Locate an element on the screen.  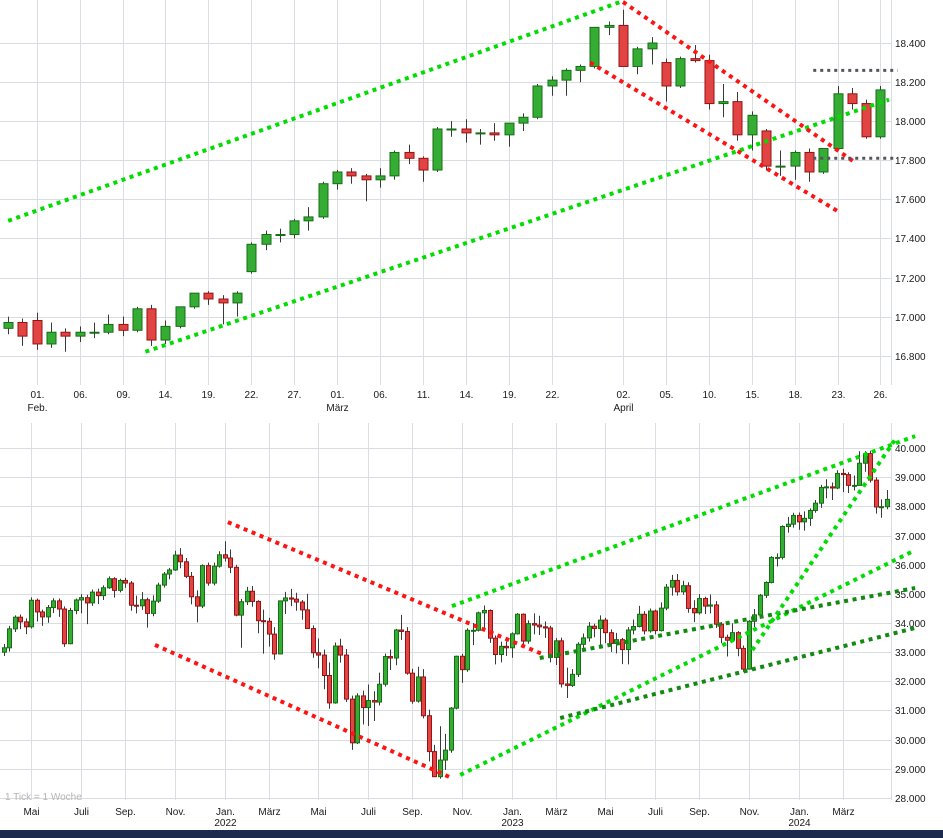
x-axis-label: 05. is located at coordinates (667, 395).